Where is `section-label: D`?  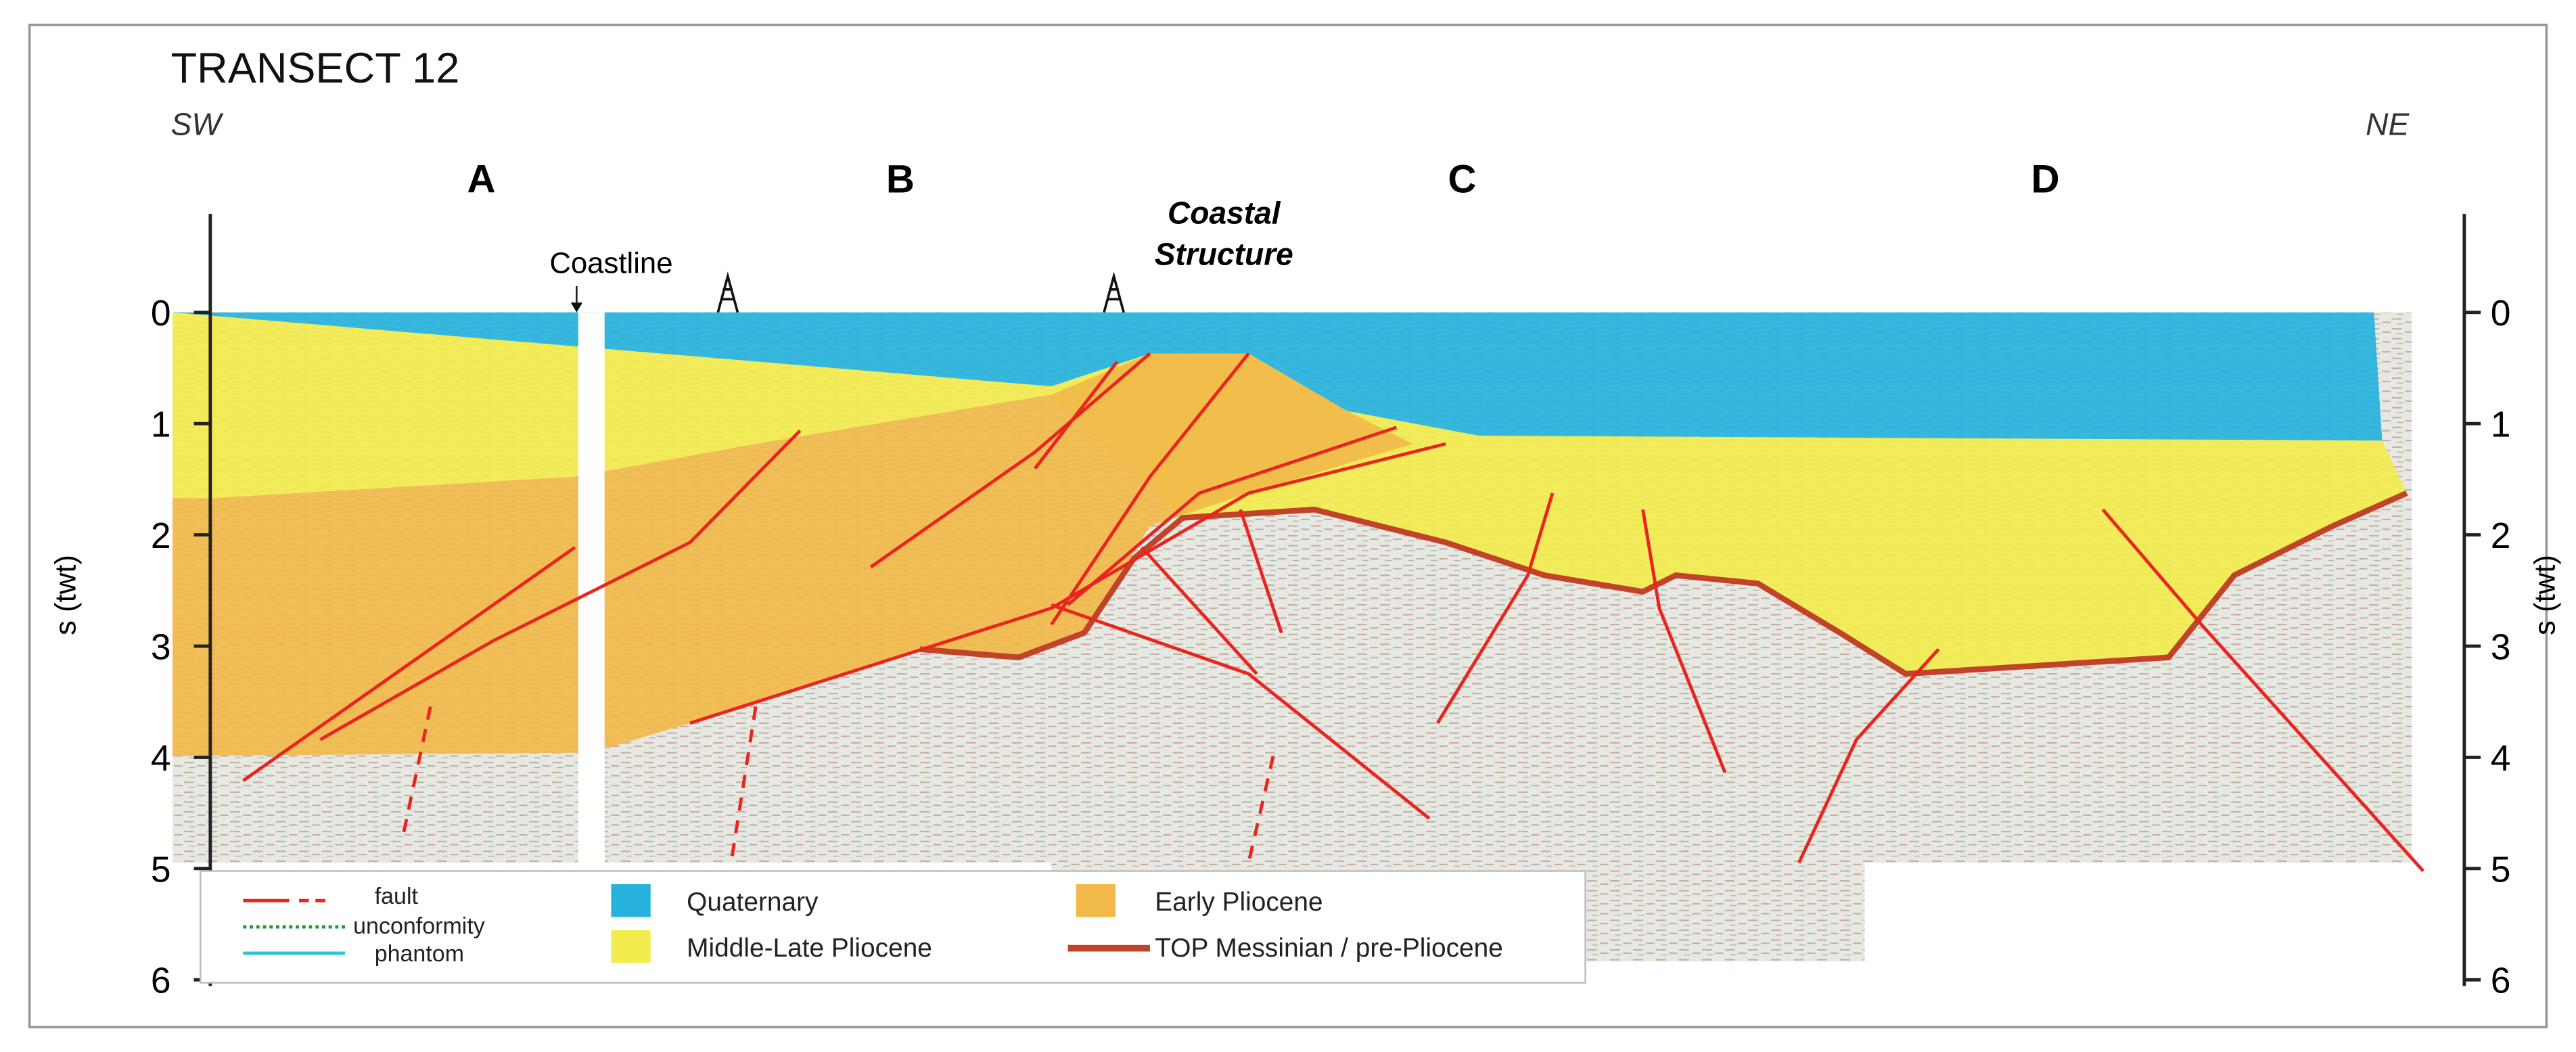
section-label: D is located at coordinates (2045, 180).